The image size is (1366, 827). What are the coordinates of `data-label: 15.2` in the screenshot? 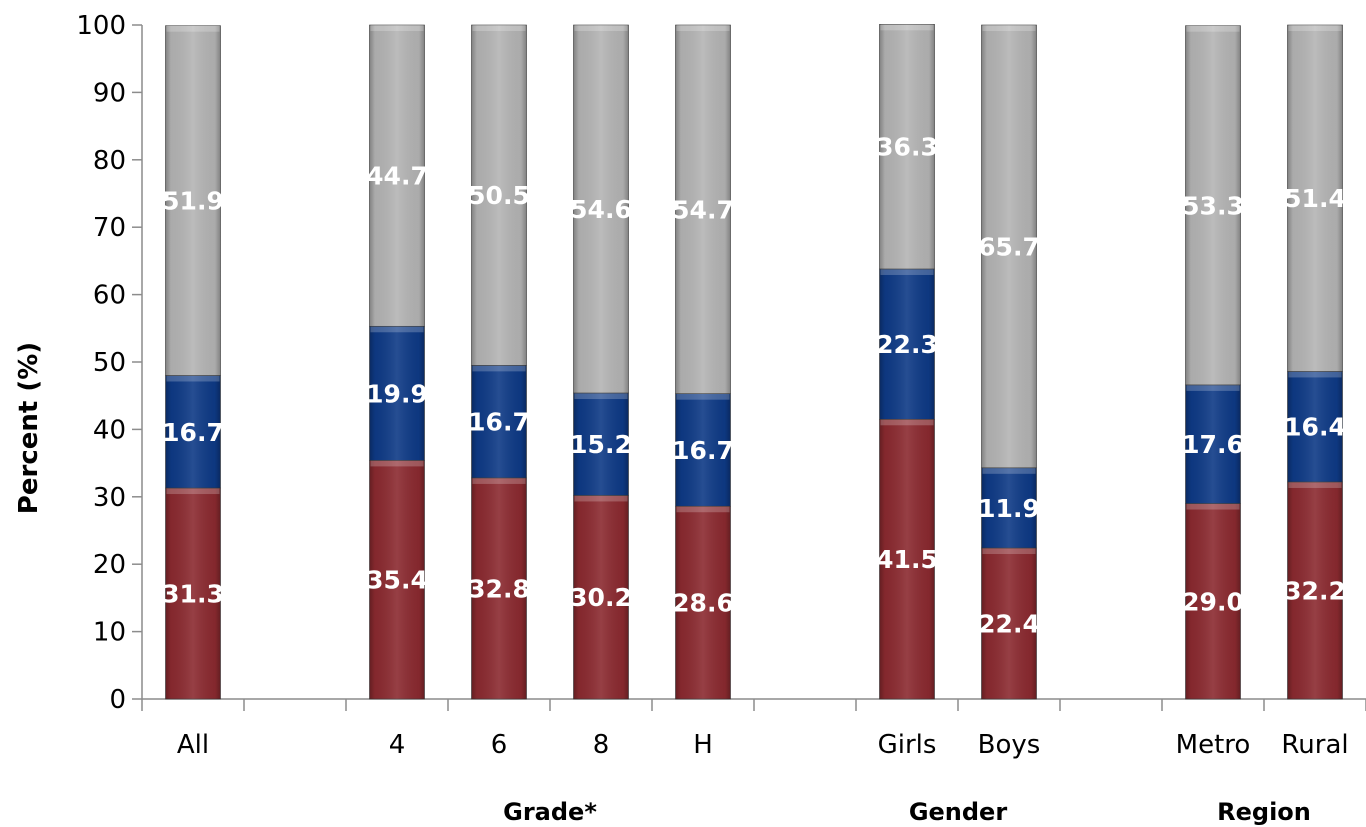 It's located at (601, 444).